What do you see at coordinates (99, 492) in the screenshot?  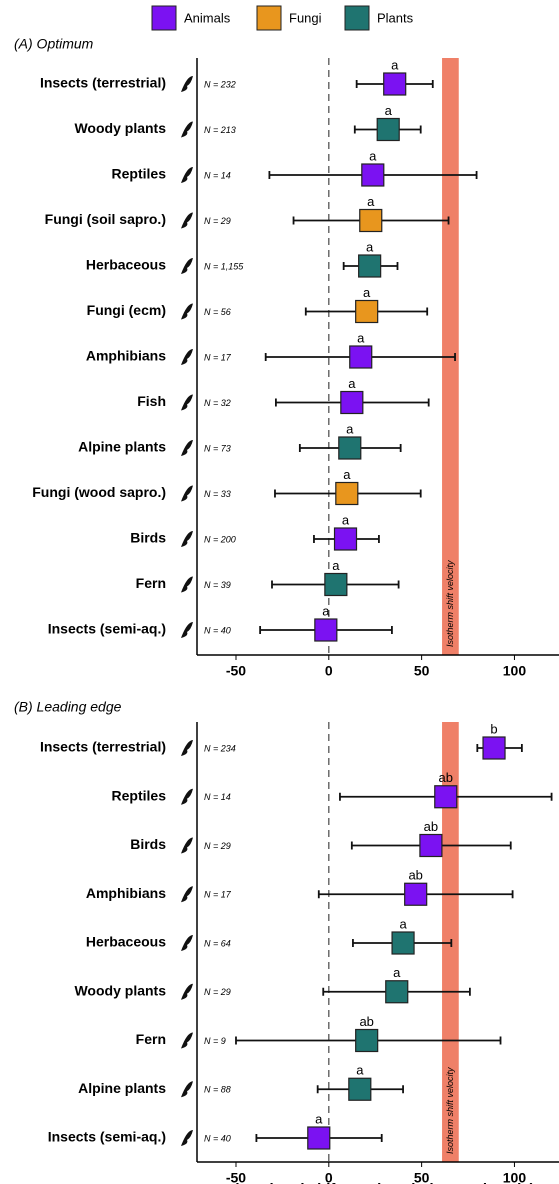 I see `category-label: Fungi (wood sapro.)` at bounding box center [99, 492].